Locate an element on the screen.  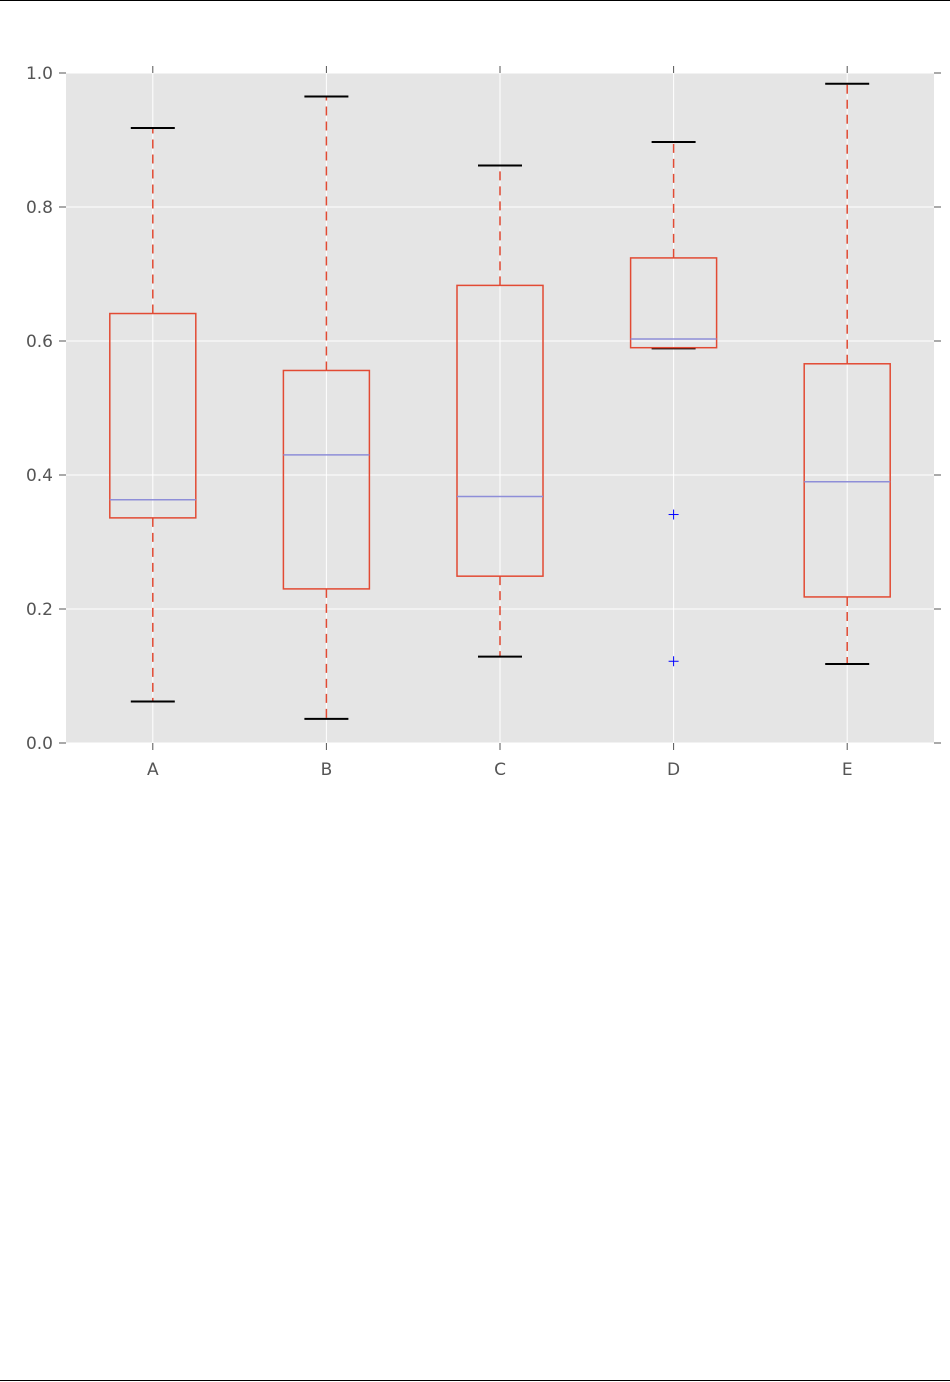
x-tick-label: A is located at coordinates (153, 770).